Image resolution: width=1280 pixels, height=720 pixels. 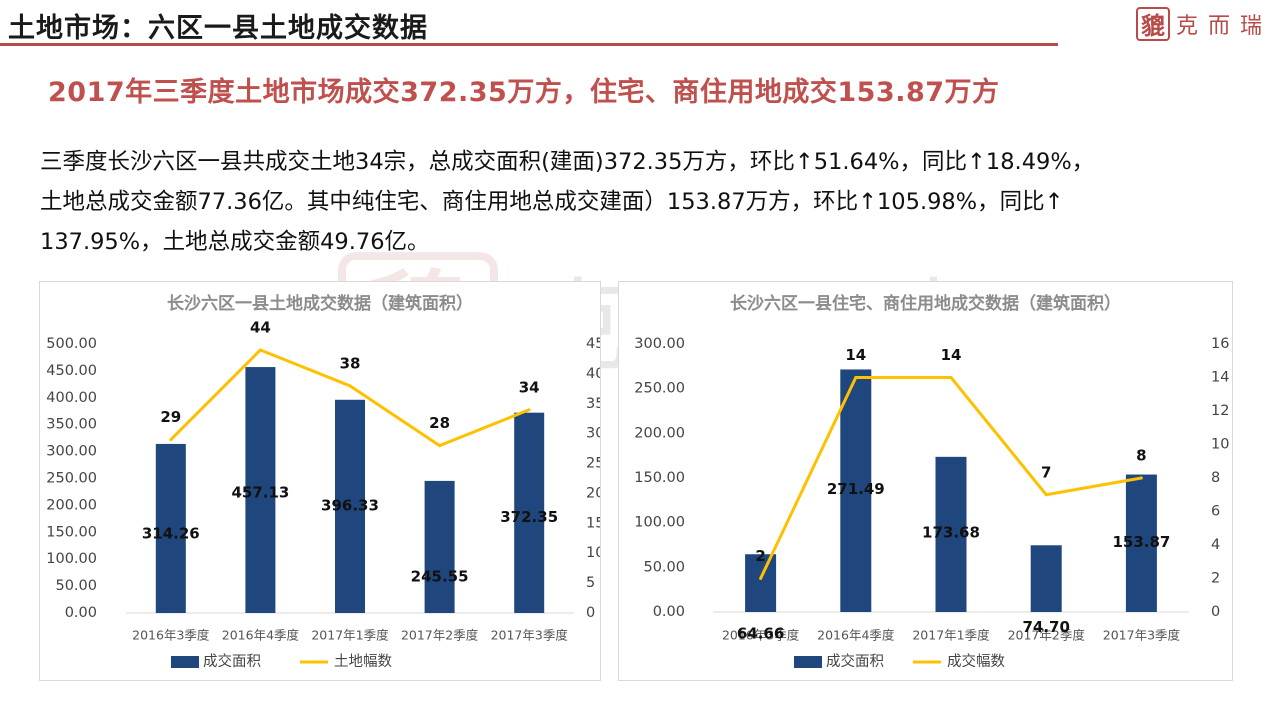 I want to click on brand-name: 克而瑞, so click(x=1224, y=26).